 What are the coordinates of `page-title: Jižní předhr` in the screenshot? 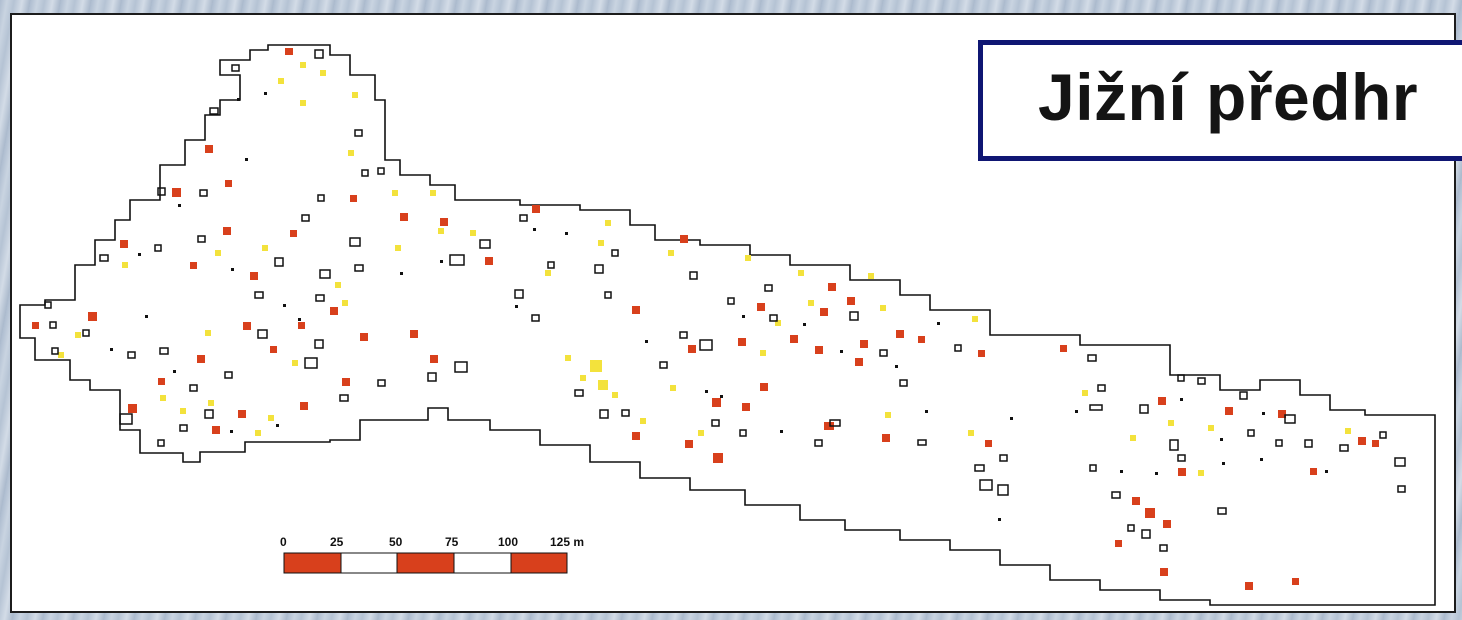 It's located at (1228, 97).